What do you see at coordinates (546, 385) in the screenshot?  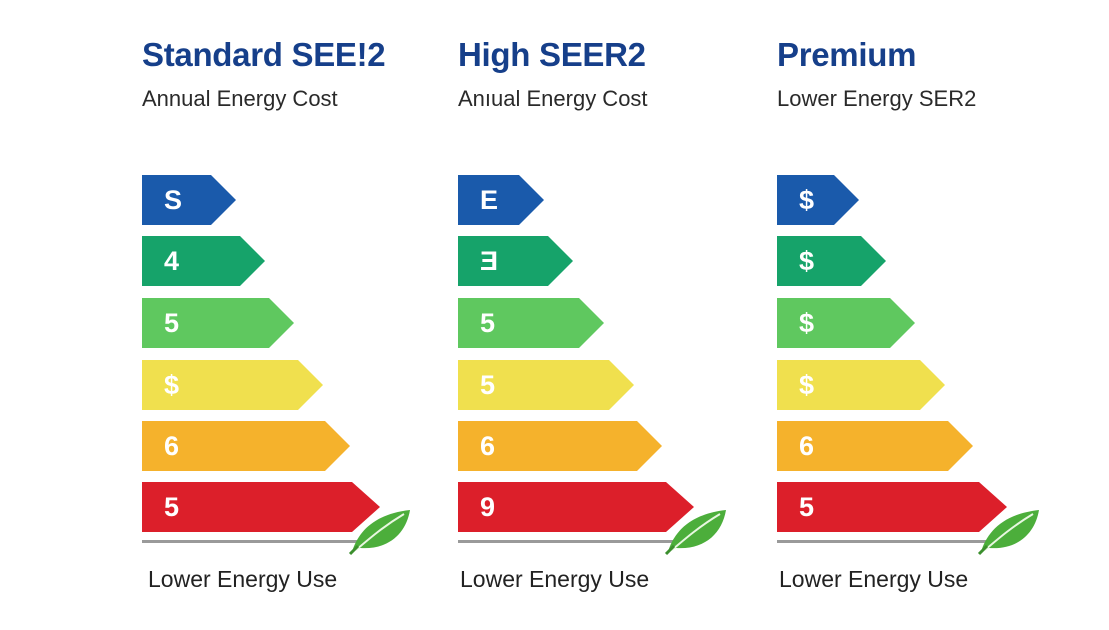 I see `rating-bar-4: 5` at bounding box center [546, 385].